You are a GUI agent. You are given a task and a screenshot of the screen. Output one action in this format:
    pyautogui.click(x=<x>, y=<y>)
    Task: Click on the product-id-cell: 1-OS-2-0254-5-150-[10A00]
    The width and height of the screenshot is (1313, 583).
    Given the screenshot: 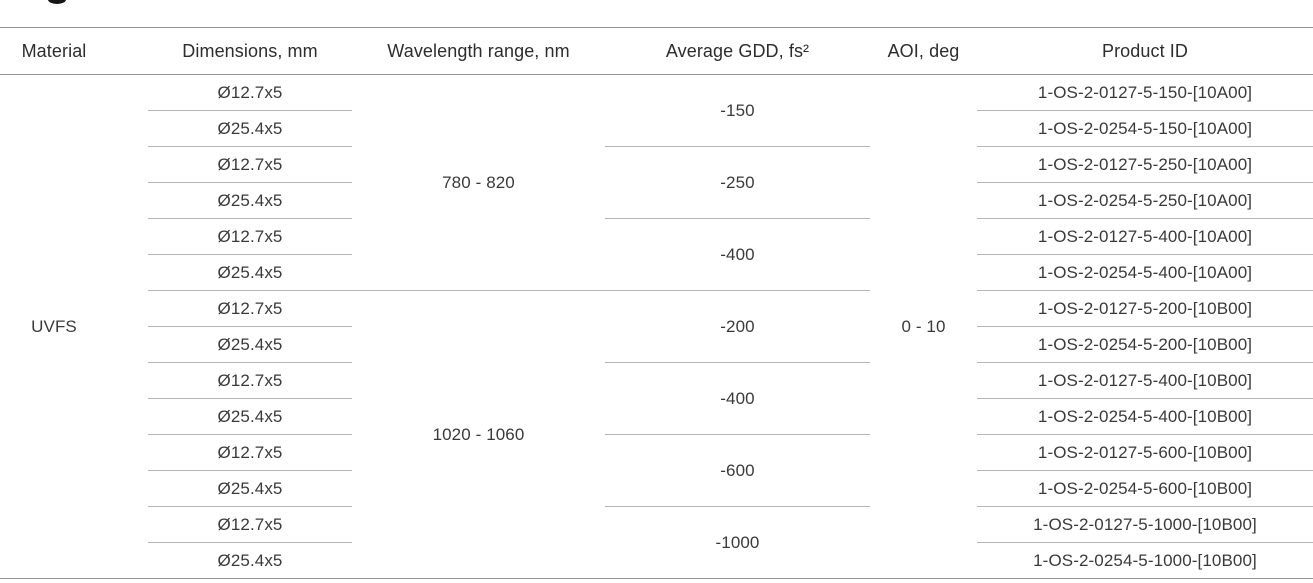 What is the action you would take?
    pyautogui.click(x=1145, y=128)
    